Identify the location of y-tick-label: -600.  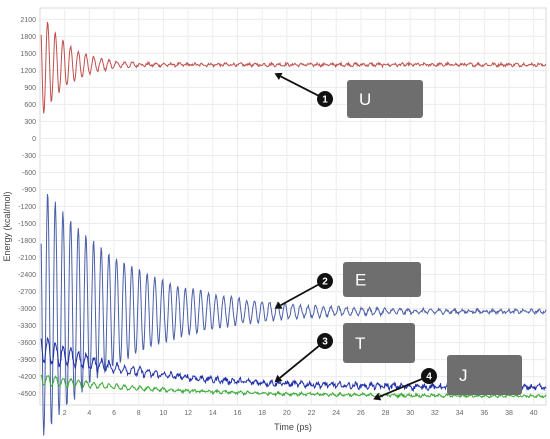
(29, 173).